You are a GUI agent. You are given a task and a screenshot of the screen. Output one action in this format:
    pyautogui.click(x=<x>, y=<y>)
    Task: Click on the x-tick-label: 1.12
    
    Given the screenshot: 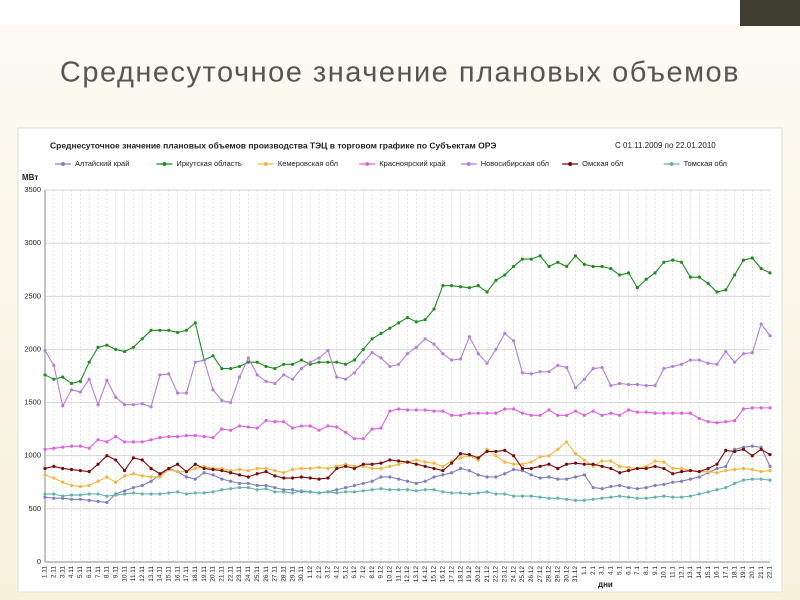 What is the action you would take?
    pyautogui.click(x=310, y=572)
    